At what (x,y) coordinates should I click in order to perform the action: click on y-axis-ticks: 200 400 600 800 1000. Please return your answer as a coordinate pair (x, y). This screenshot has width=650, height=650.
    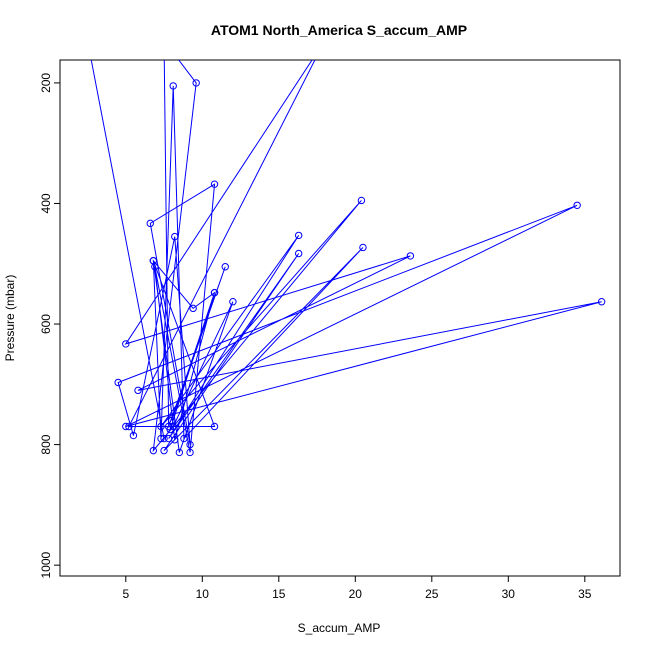
    Looking at the image, I should click on (49, 326).